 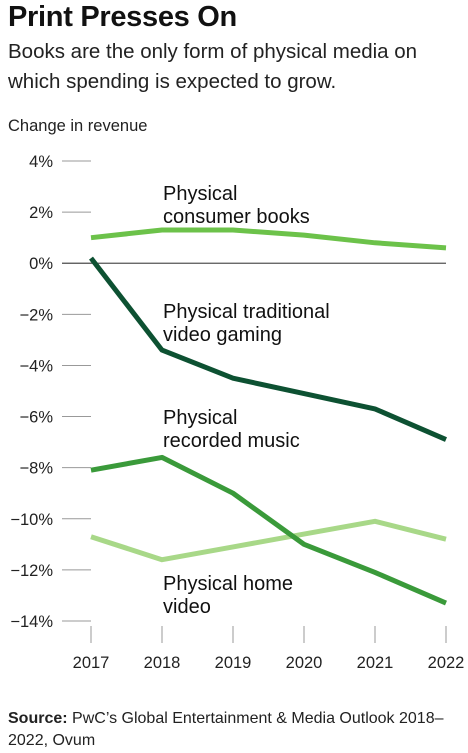 I want to click on y-tick-label: 0%, so click(x=41, y=264).